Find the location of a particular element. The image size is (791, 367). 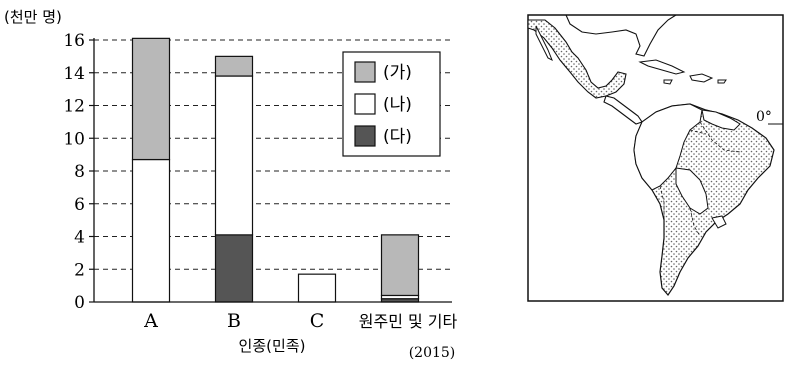

y-tick-label: 16 is located at coordinates (74, 41).